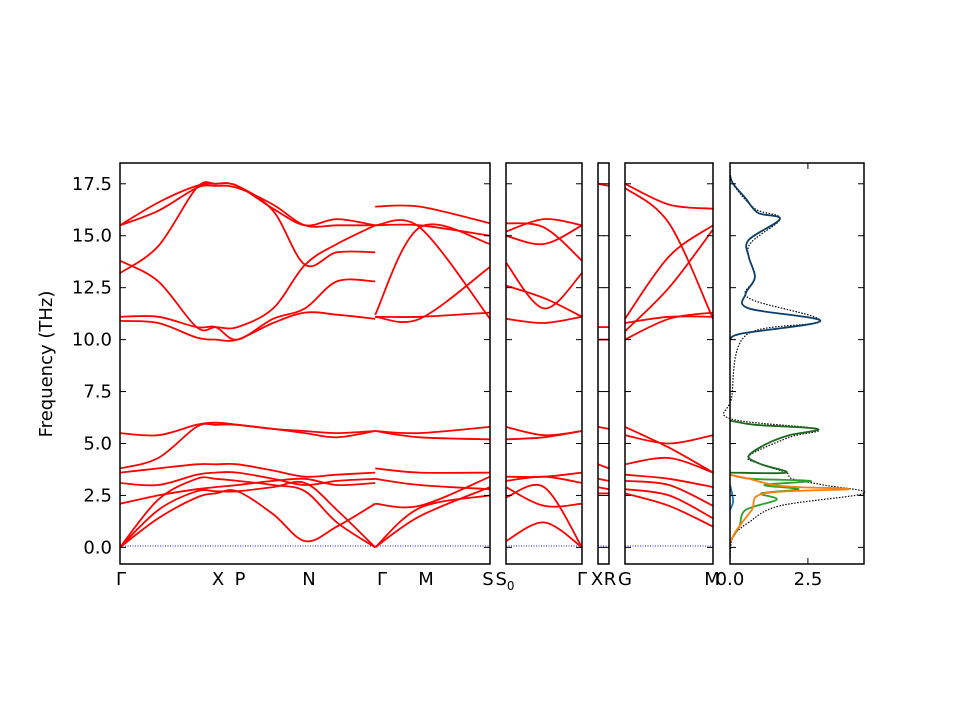 The image size is (960, 720). What do you see at coordinates (97, 392) in the screenshot?
I see `ytick-label-3: 7.5` at bounding box center [97, 392].